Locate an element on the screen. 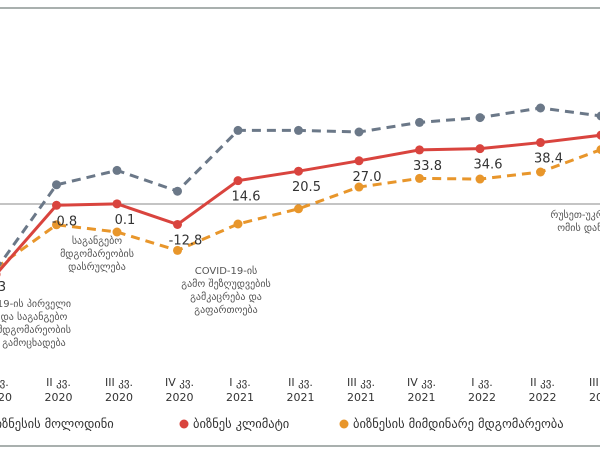 Image resolution: width=600 pixels, height=450 pixels. annotation-text: 19-ის პირველი is located at coordinates (35, 304).